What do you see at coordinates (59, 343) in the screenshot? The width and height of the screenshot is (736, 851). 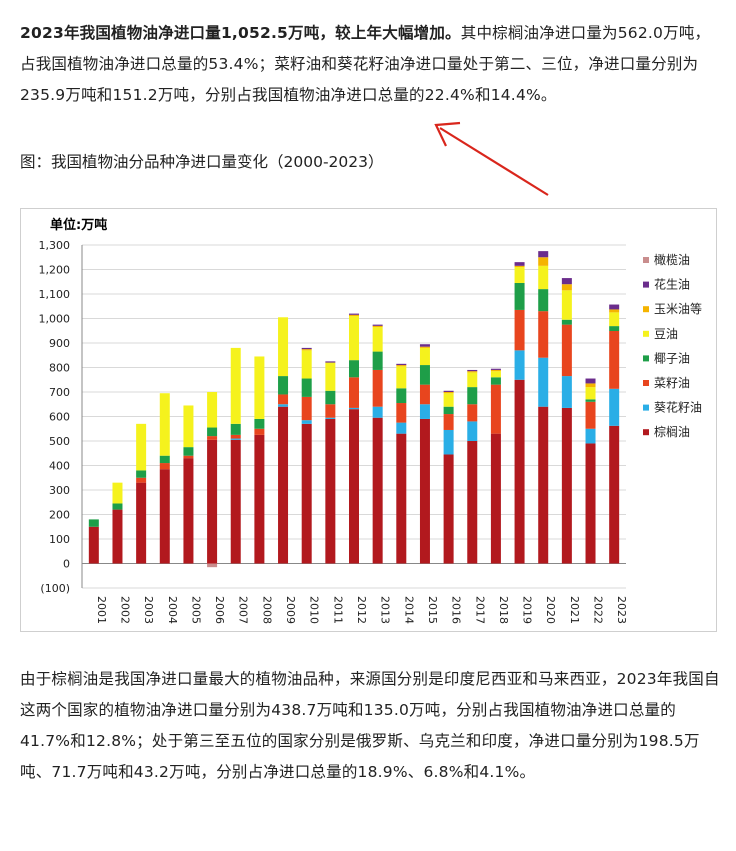 I see `y-tick-label: 900` at bounding box center [59, 343].